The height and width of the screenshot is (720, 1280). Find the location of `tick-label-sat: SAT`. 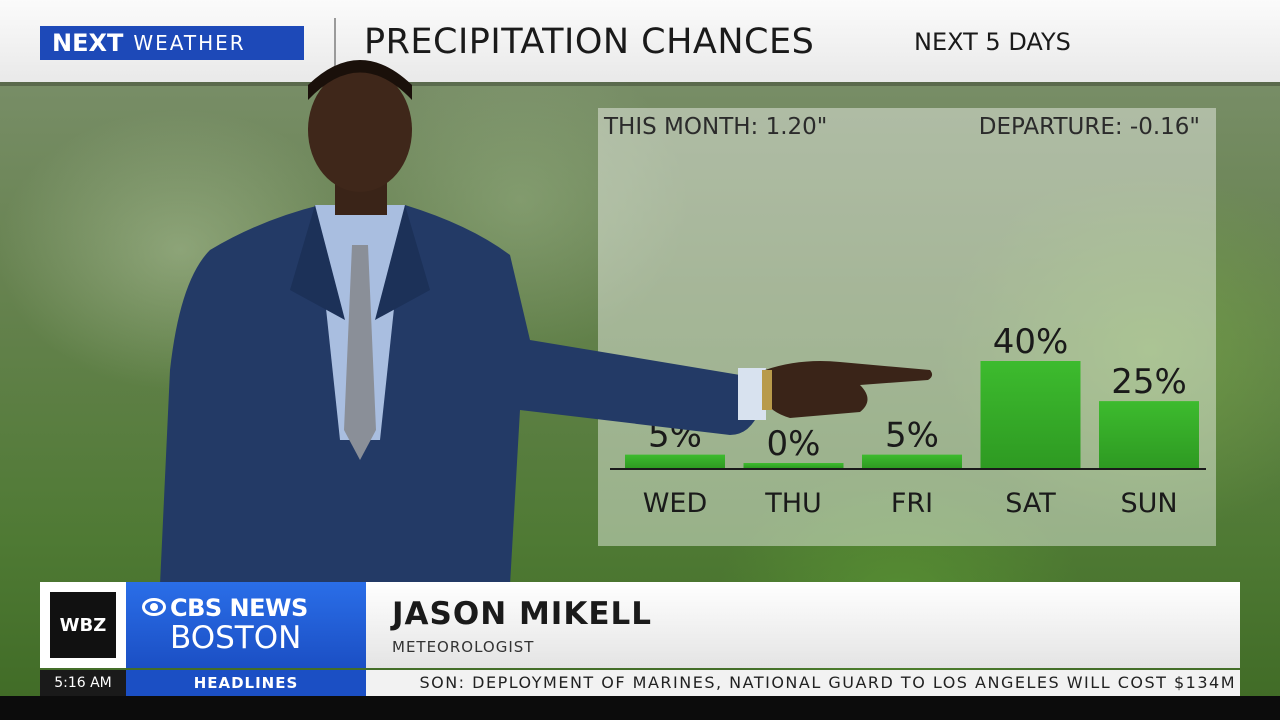

tick-label-sat: SAT is located at coordinates (1030, 503).